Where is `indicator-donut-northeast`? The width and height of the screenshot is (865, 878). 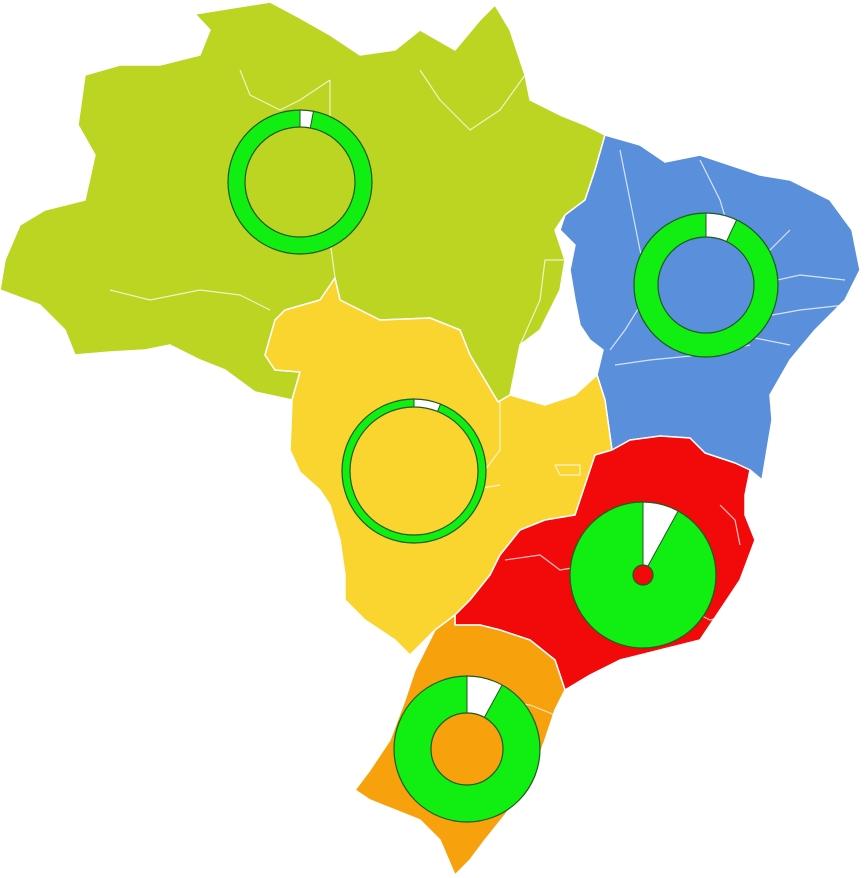 indicator-donut-northeast is located at coordinates (706, 285).